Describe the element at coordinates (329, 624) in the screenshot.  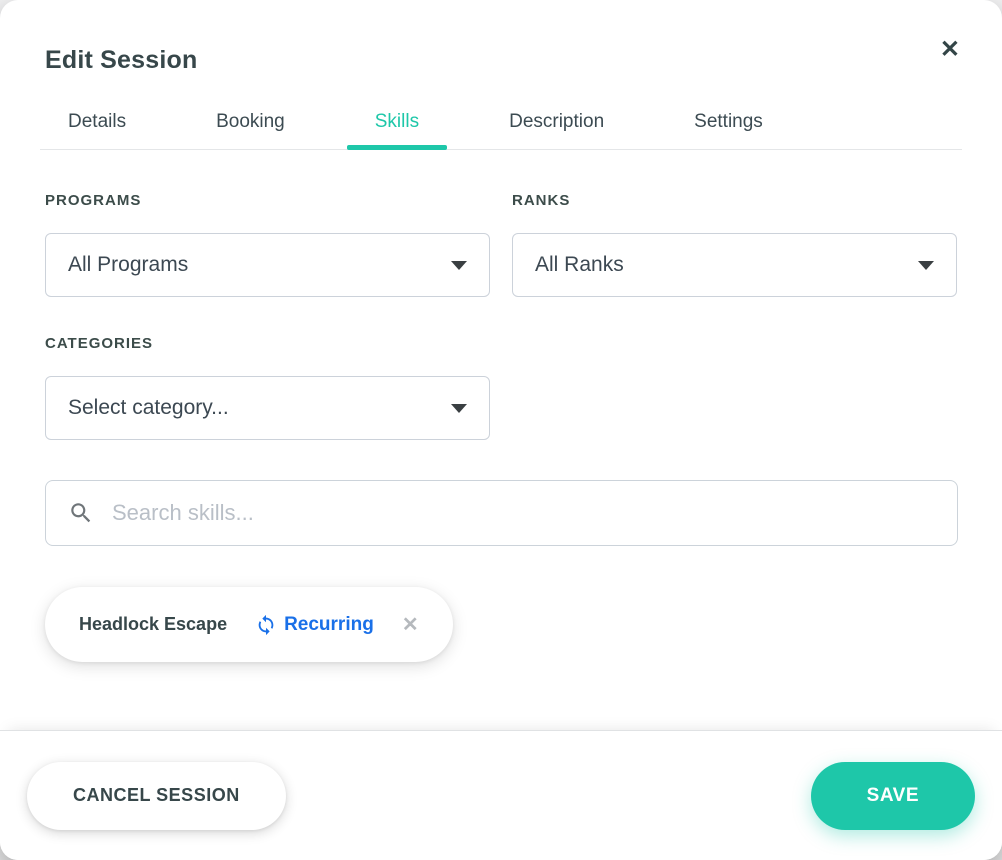
I see `recurring-badge-label: Recurring` at that location.